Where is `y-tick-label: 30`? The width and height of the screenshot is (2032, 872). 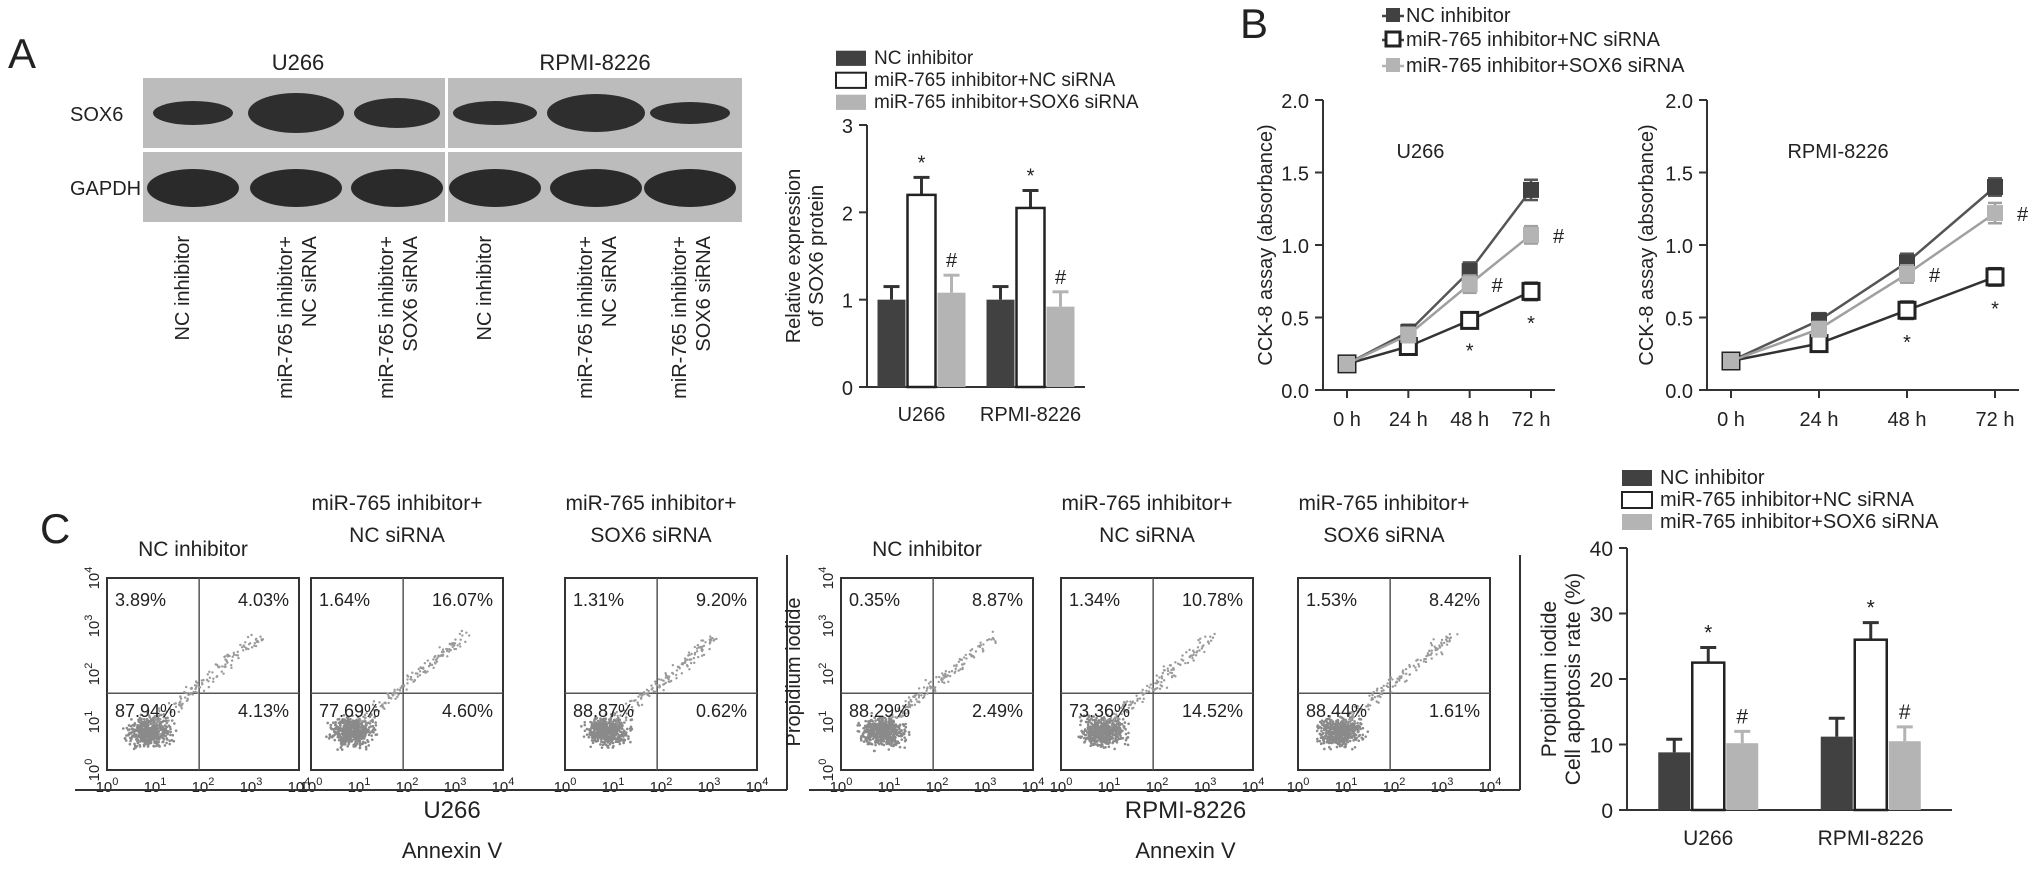
y-tick-label: 30 is located at coordinates (1601, 615).